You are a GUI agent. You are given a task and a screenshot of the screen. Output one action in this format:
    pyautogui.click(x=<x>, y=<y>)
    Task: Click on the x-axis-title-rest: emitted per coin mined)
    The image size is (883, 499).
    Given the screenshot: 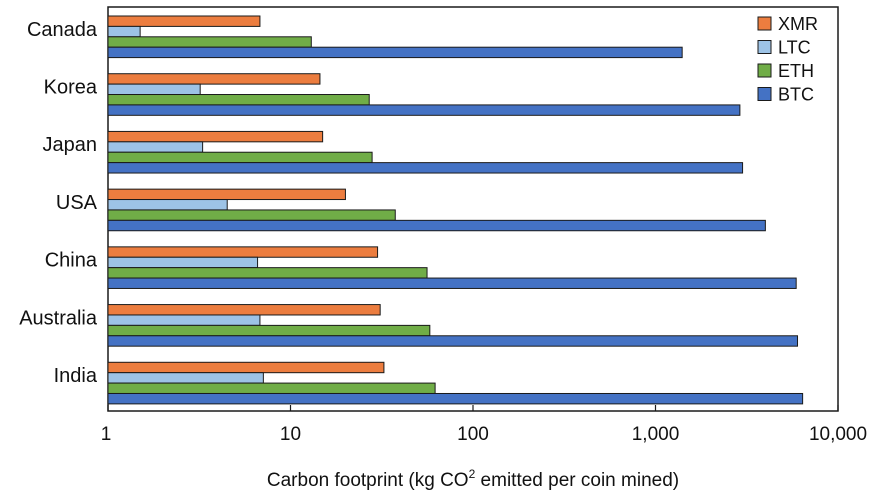 What is the action you would take?
    pyautogui.click(x=577, y=480)
    